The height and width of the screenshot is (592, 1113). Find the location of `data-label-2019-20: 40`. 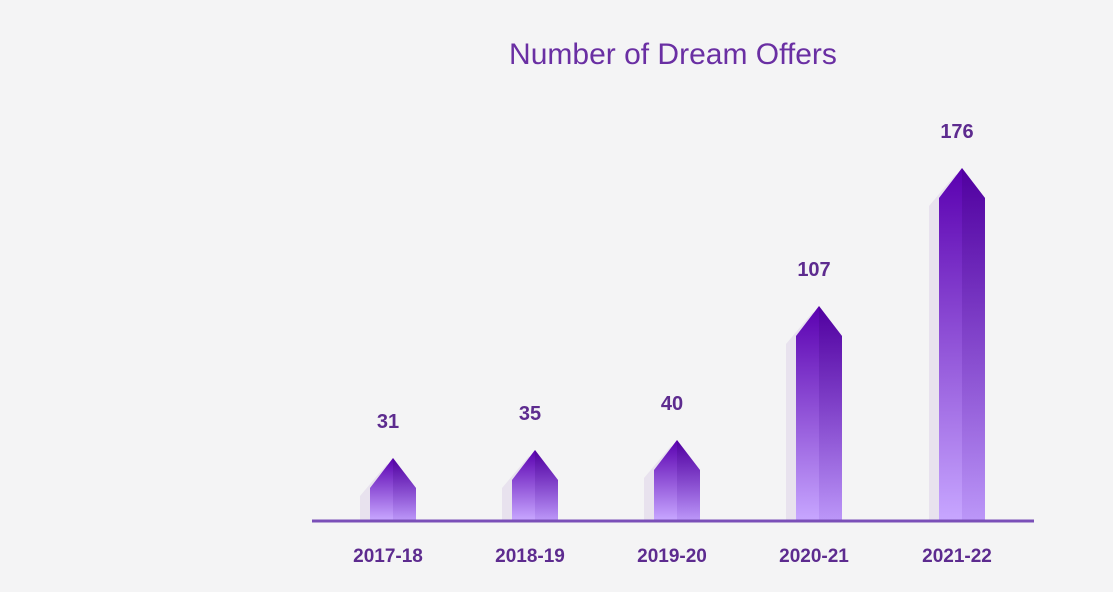

data-label-2019-20: 40 is located at coordinates (672, 404).